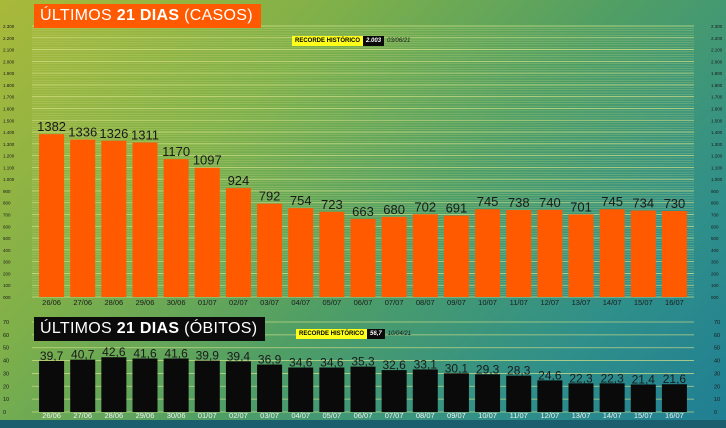 The width and height of the screenshot is (726, 428). I want to click on cases-ytick-right: 300, so click(715, 262).